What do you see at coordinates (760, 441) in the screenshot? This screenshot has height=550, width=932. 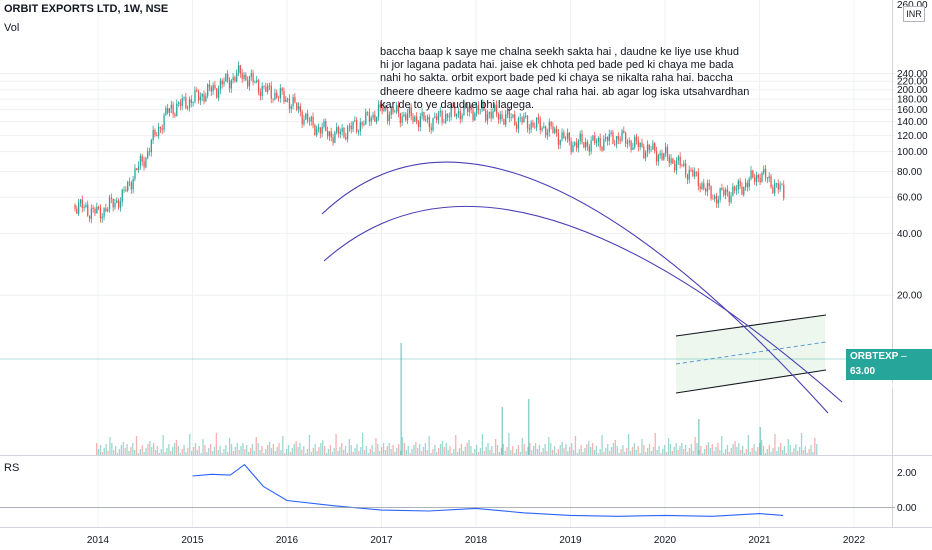 I see `volume-spike` at bounding box center [760, 441].